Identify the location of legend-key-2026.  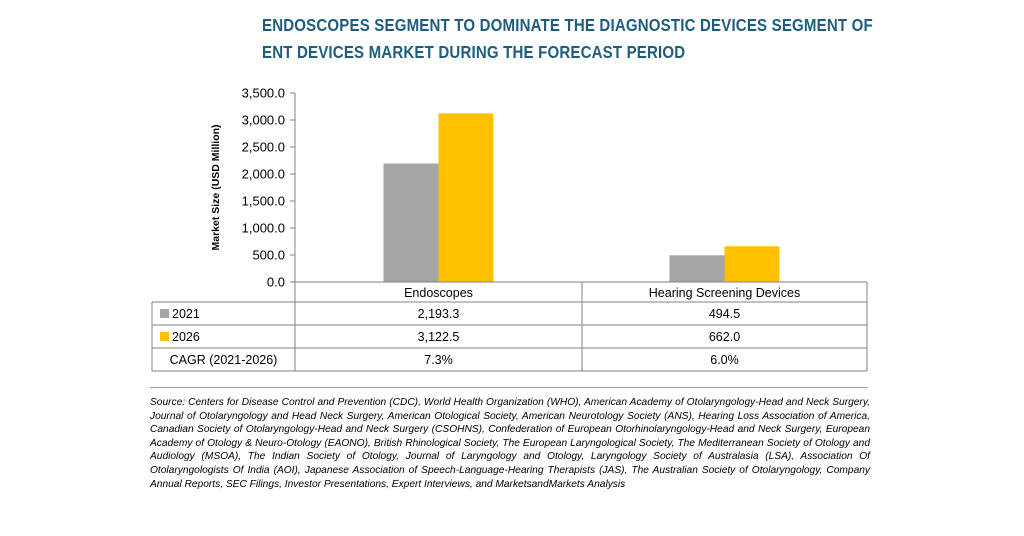
(164, 336).